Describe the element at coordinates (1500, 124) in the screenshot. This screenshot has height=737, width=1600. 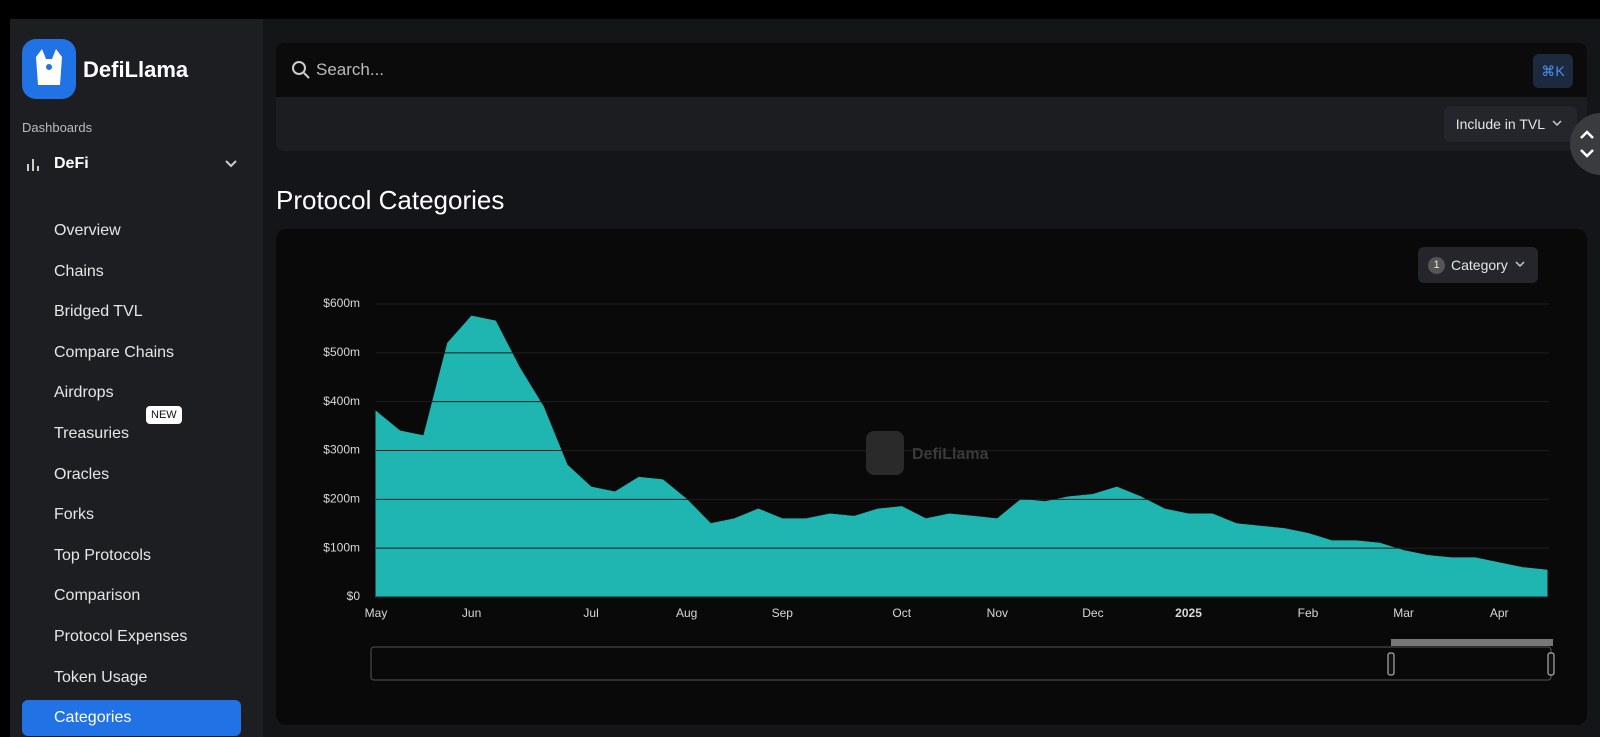
I see `include-tvl-label: Include in TVL` at that location.